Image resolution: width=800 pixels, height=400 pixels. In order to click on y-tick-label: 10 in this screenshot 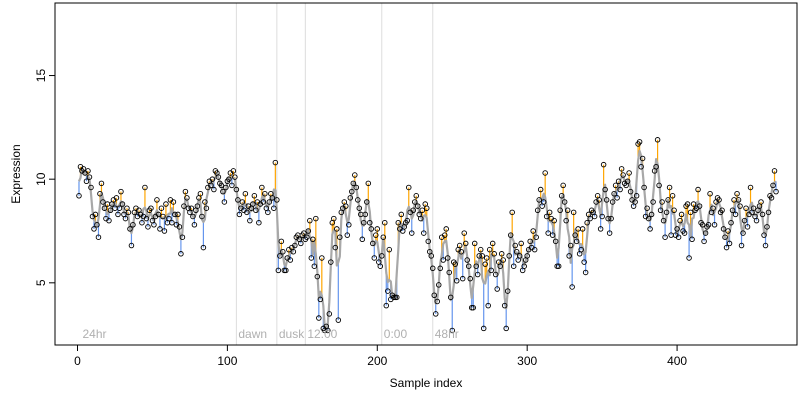, I will do `click(41, 179)`.